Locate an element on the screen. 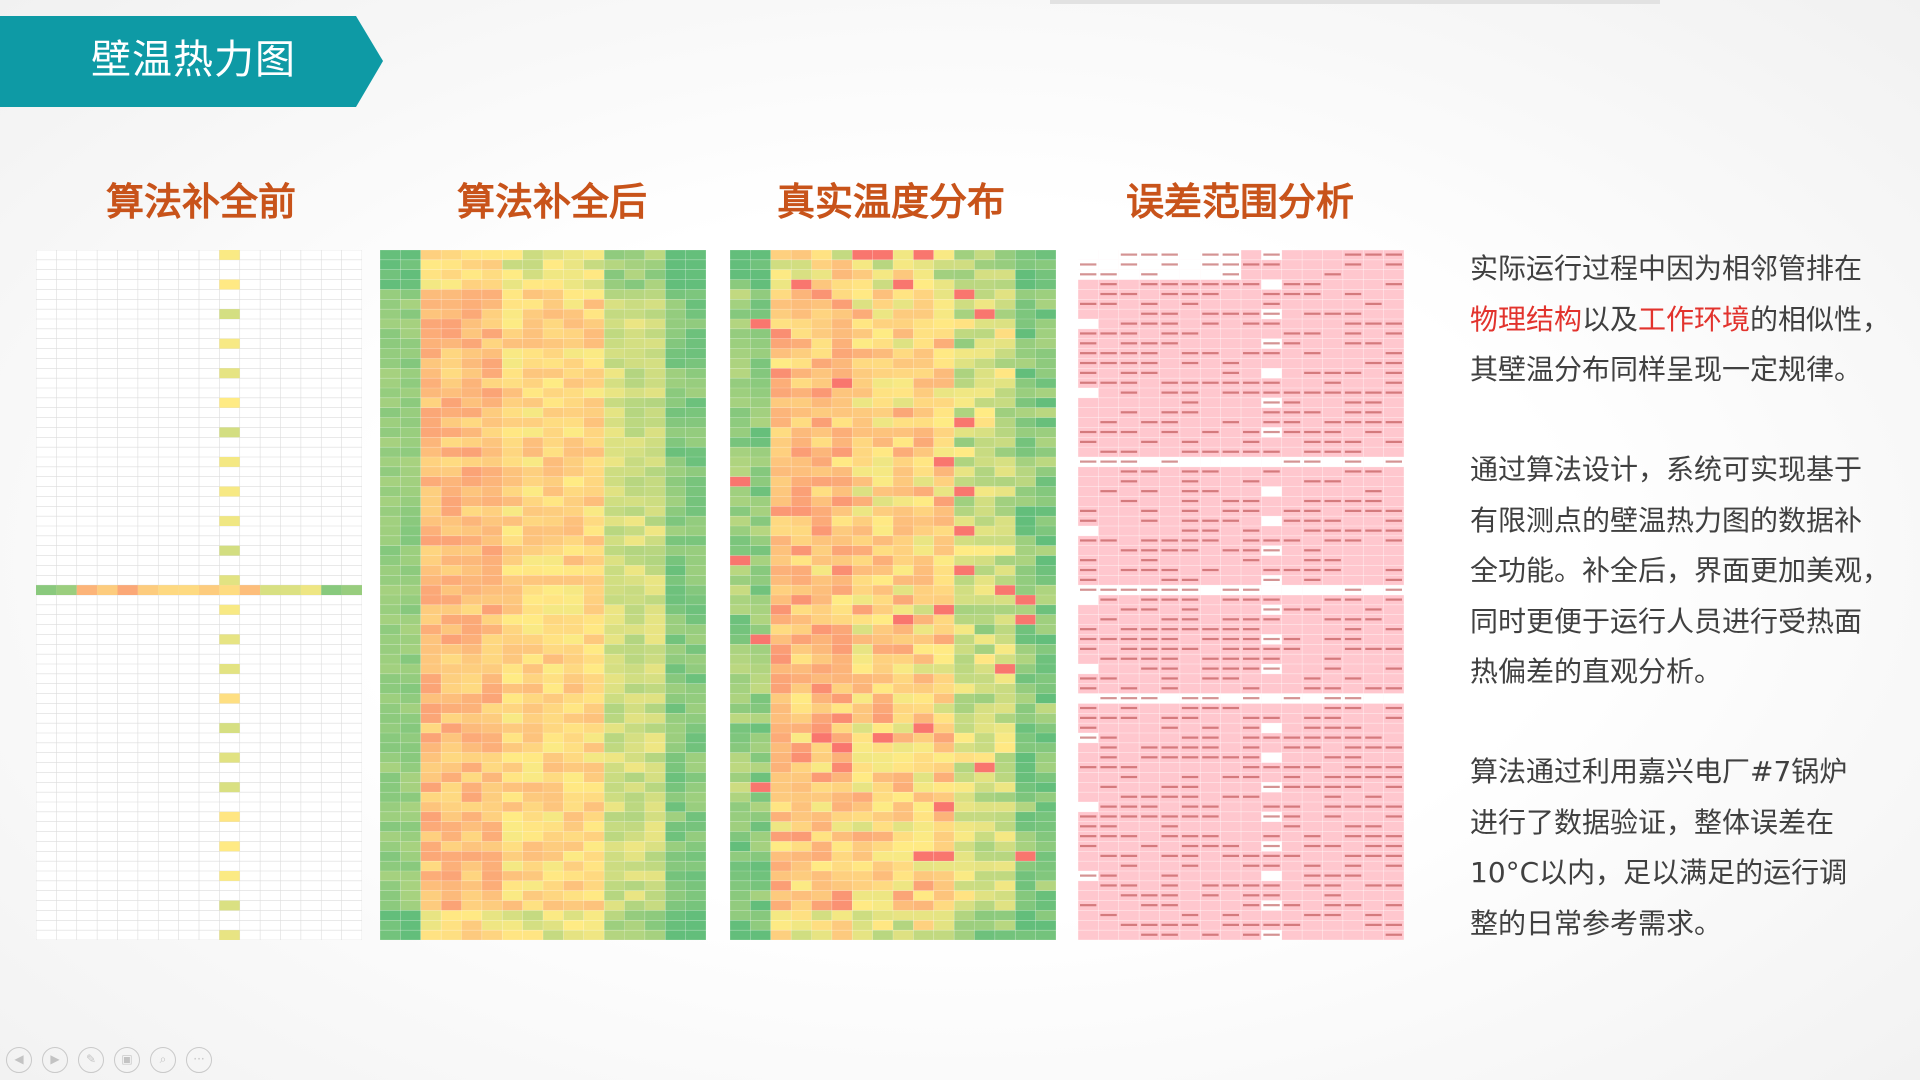 This screenshot has width=1920, height=1080. title-banner is located at coordinates (191, 61).